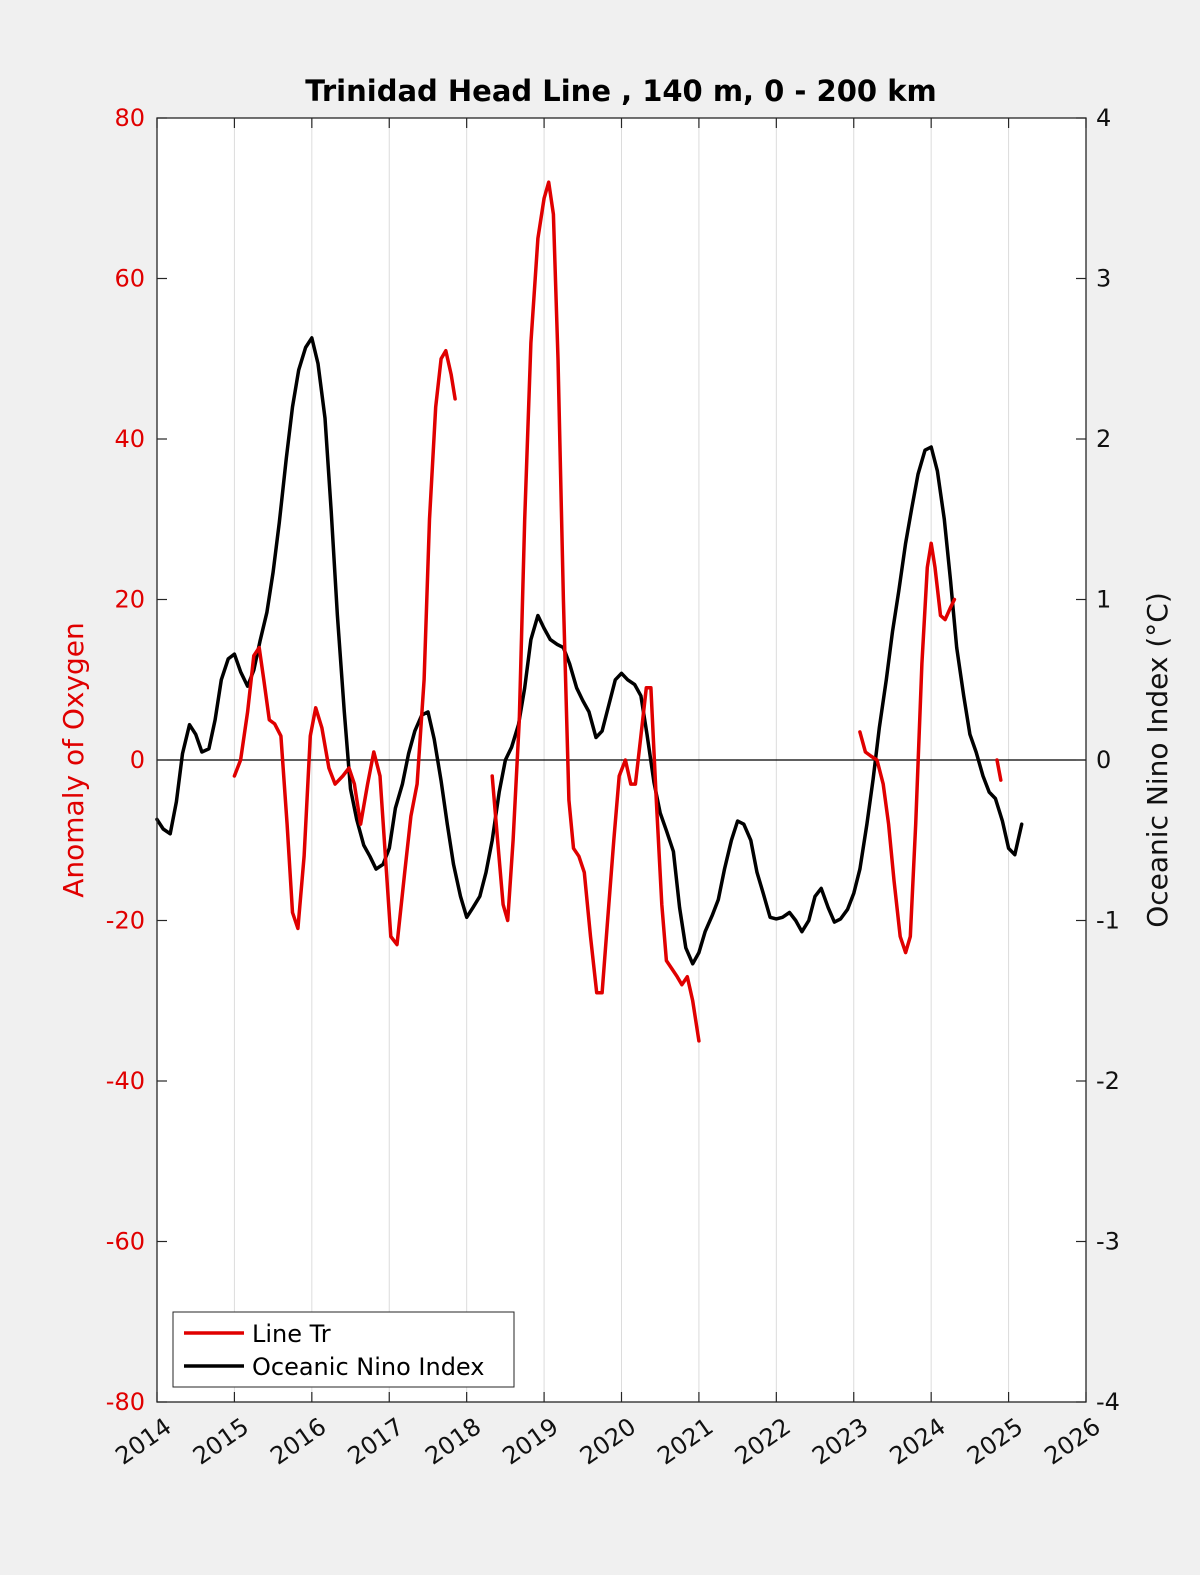 The height and width of the screenshot is (1575, 1200). What do you see at coordinates (1108, 1402) in the screenshot?
I see `right-tick-label: -4` at bounding box center [1108, 1402].